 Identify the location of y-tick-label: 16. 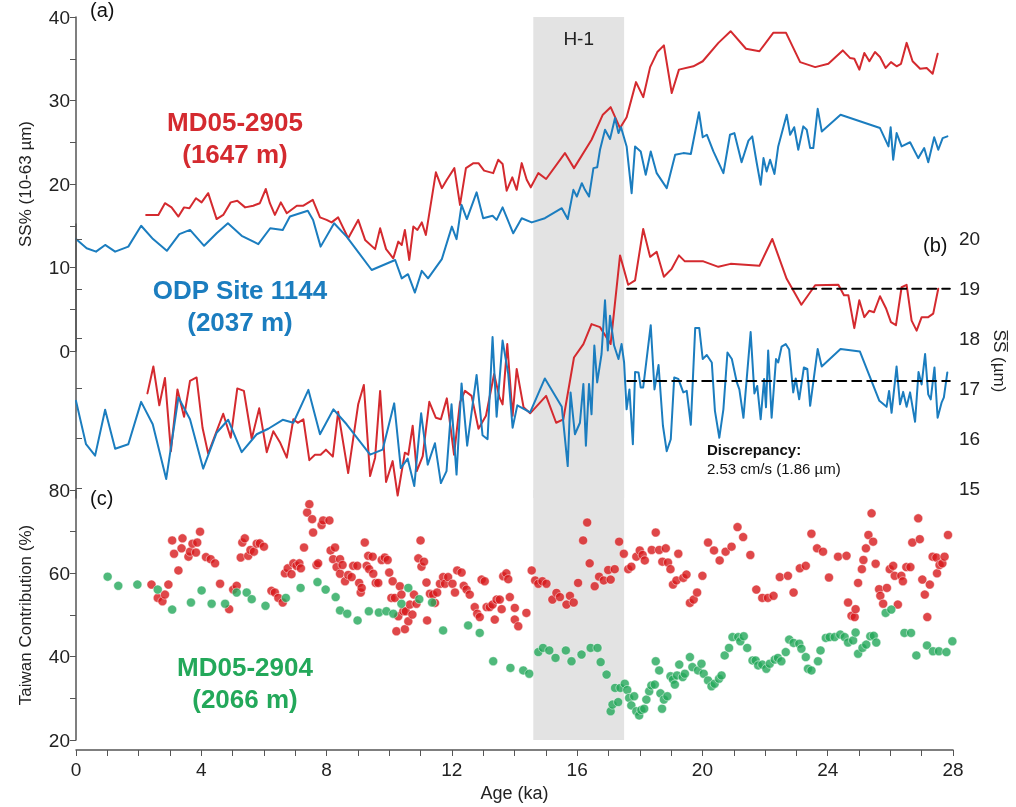
(969, 438).